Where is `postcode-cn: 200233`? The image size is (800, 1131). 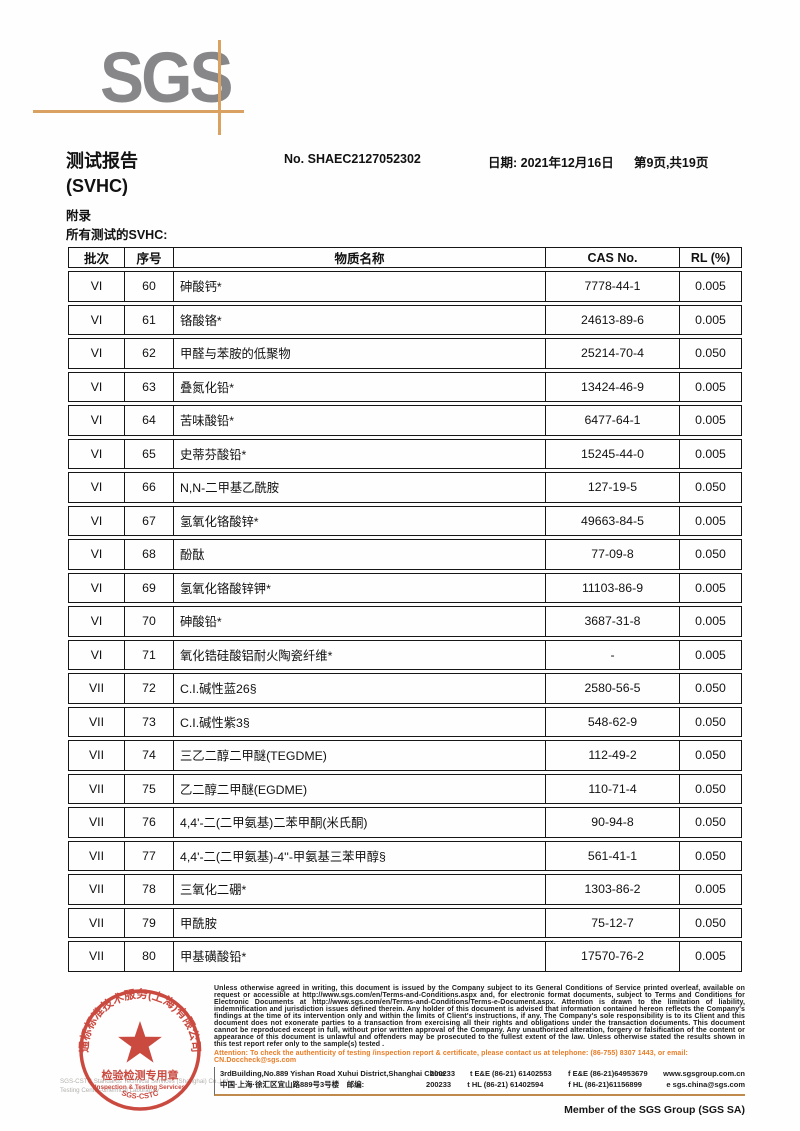
postcode-cn: 200233 is located at coordinates (439, 1085).